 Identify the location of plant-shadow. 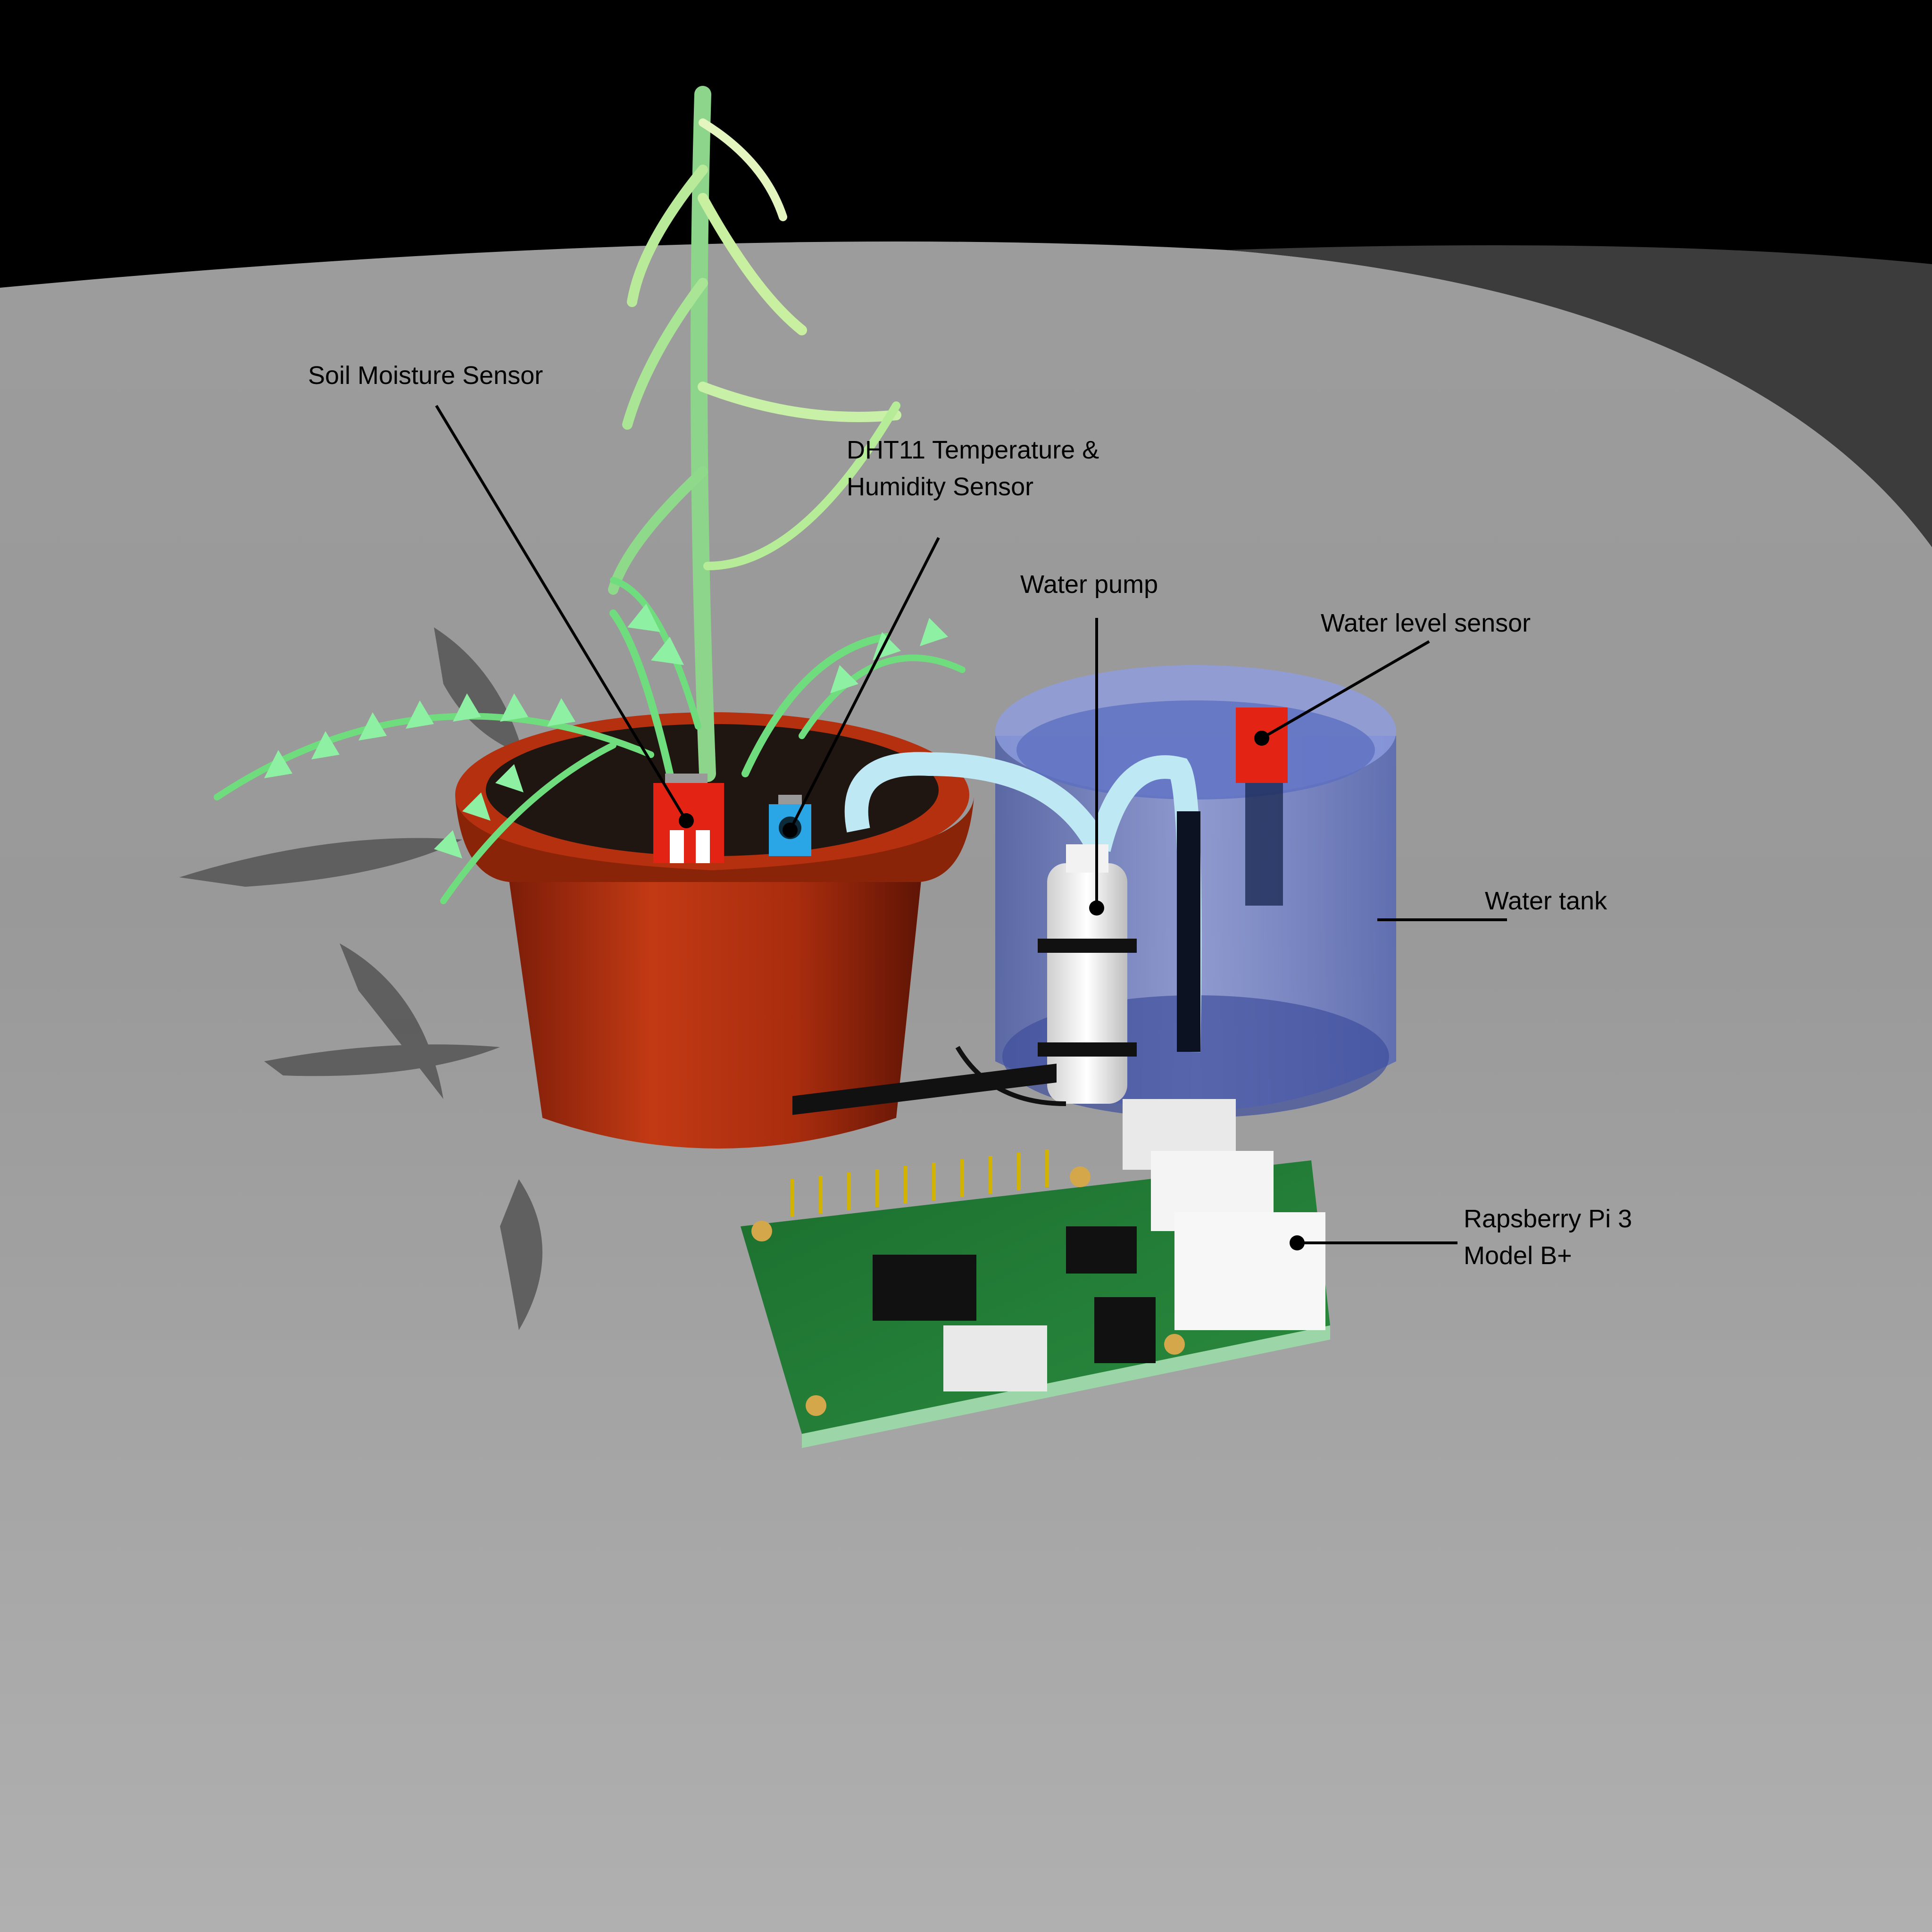
(361, 979).